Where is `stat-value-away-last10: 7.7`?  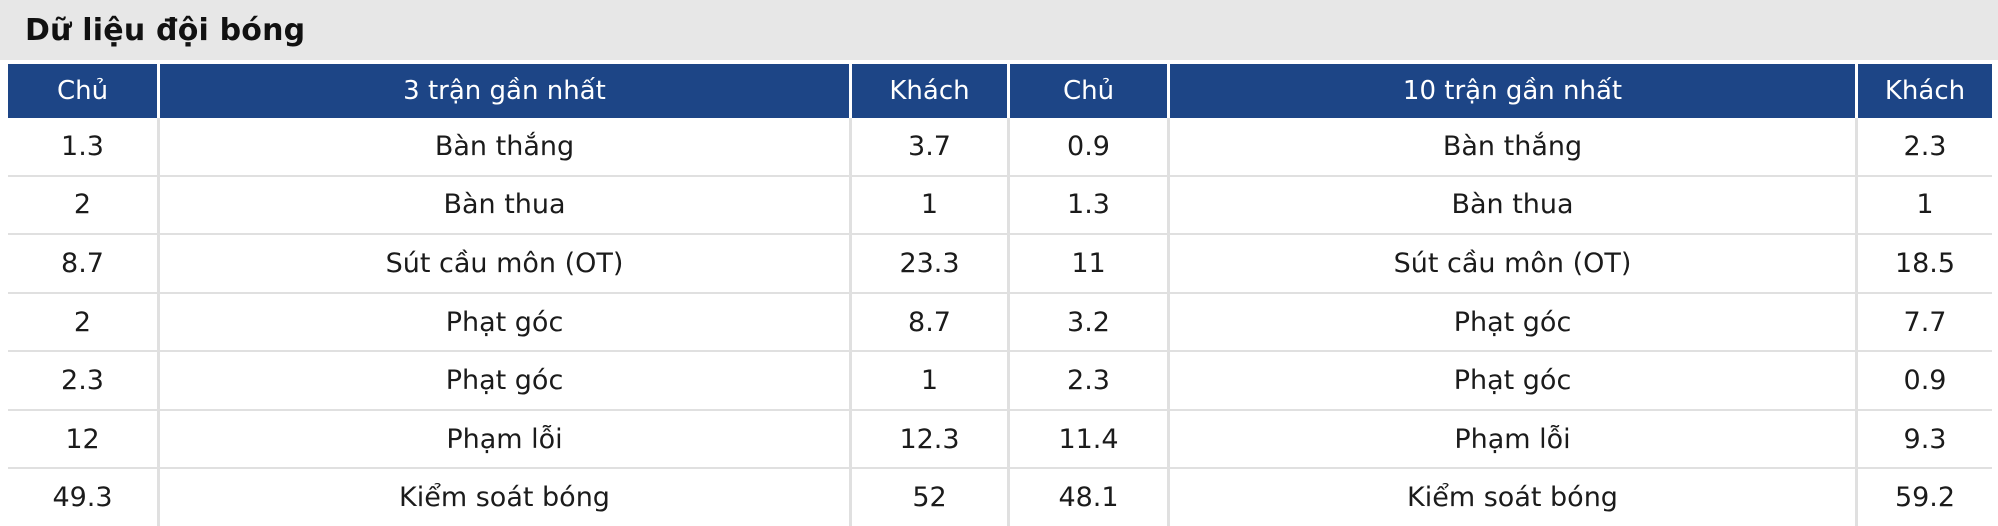
stat-value-away-last10: 7.7 is located at coordinates (1925, 322).